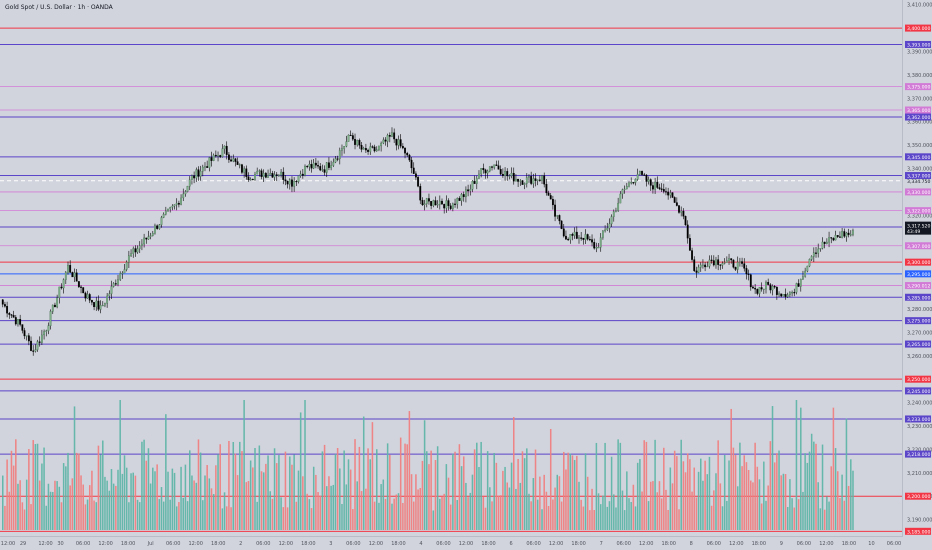 The height and width of the screenshot is (550, 932). Describe the element at coordinates (918, 298) in the screenshot. I see `level-tag-label: 3,285.000` at that location.